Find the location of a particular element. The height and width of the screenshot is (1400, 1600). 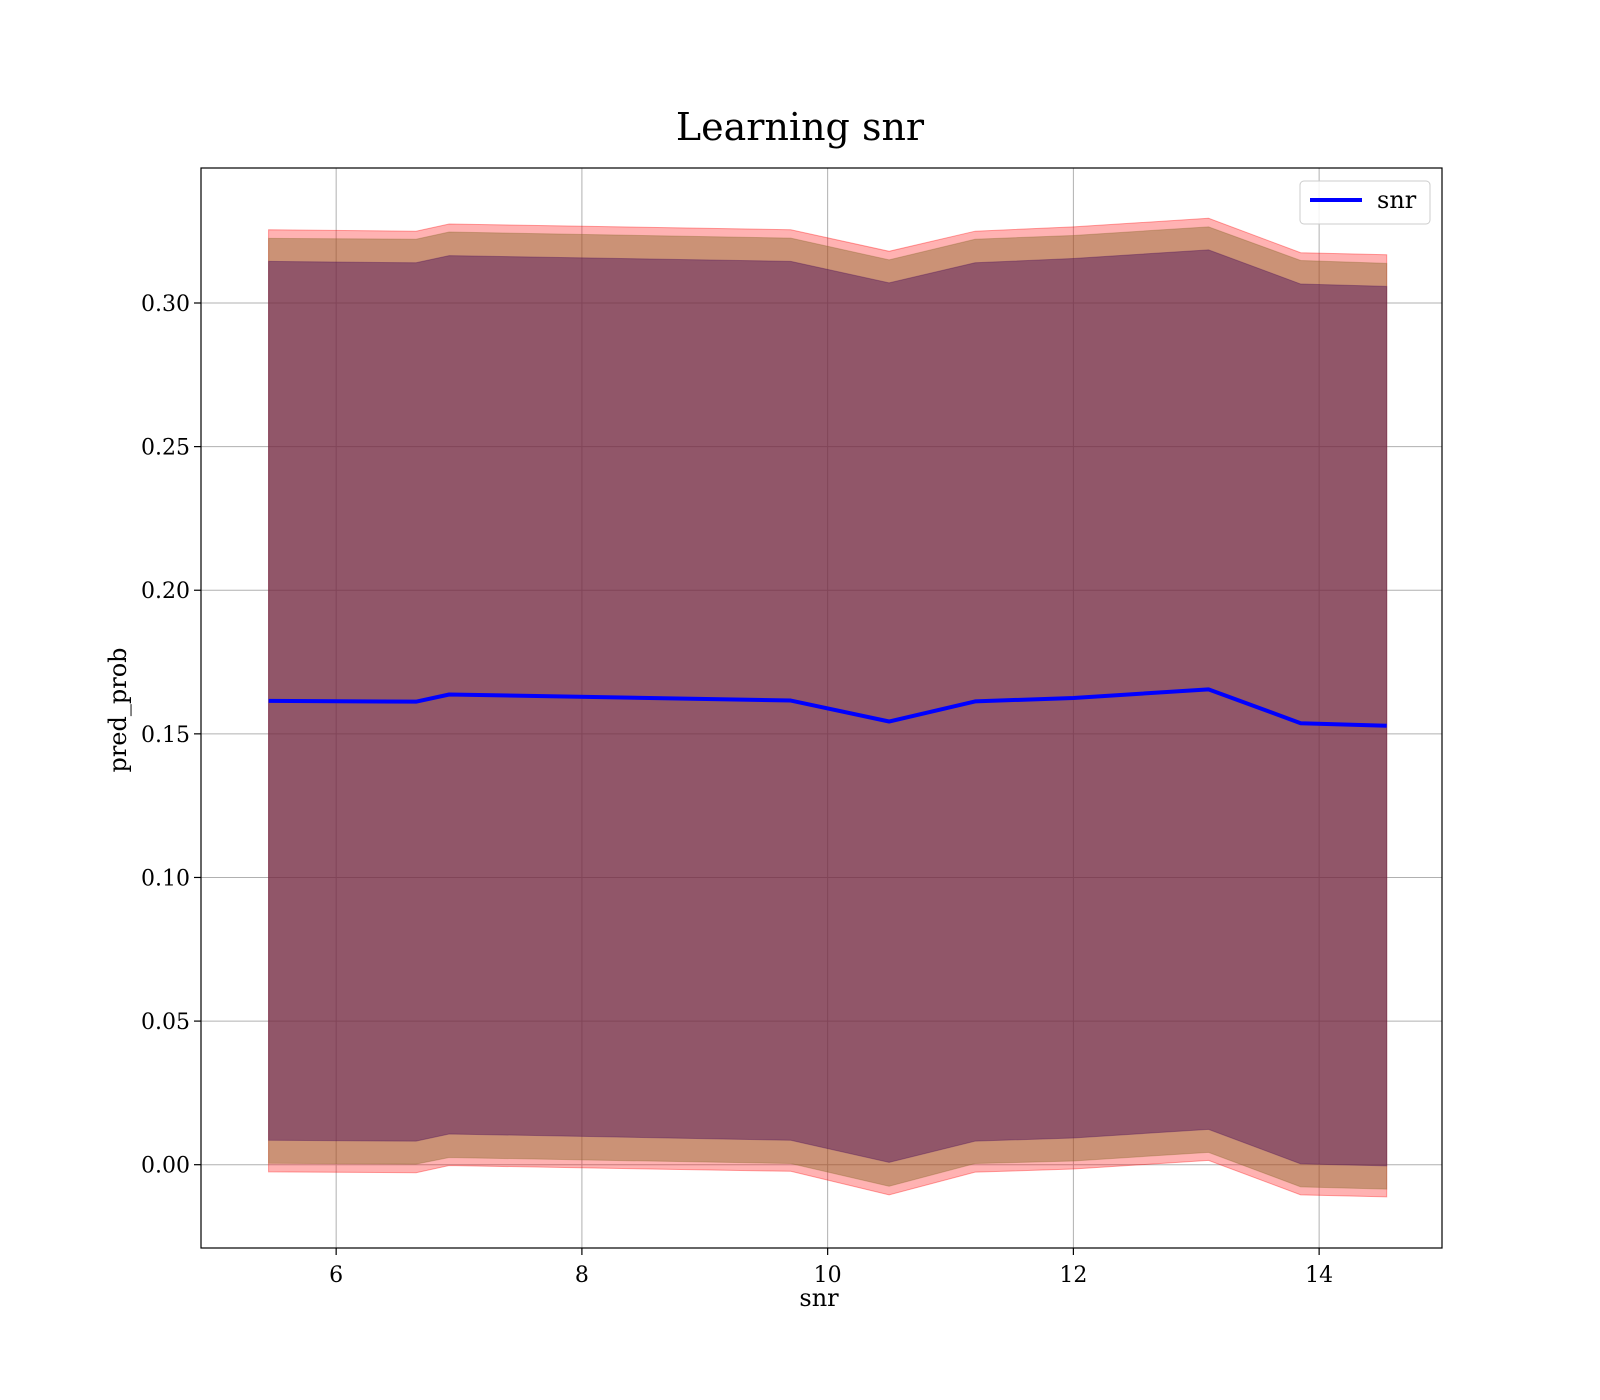

legend-box is located at coordinates (1365, 202).